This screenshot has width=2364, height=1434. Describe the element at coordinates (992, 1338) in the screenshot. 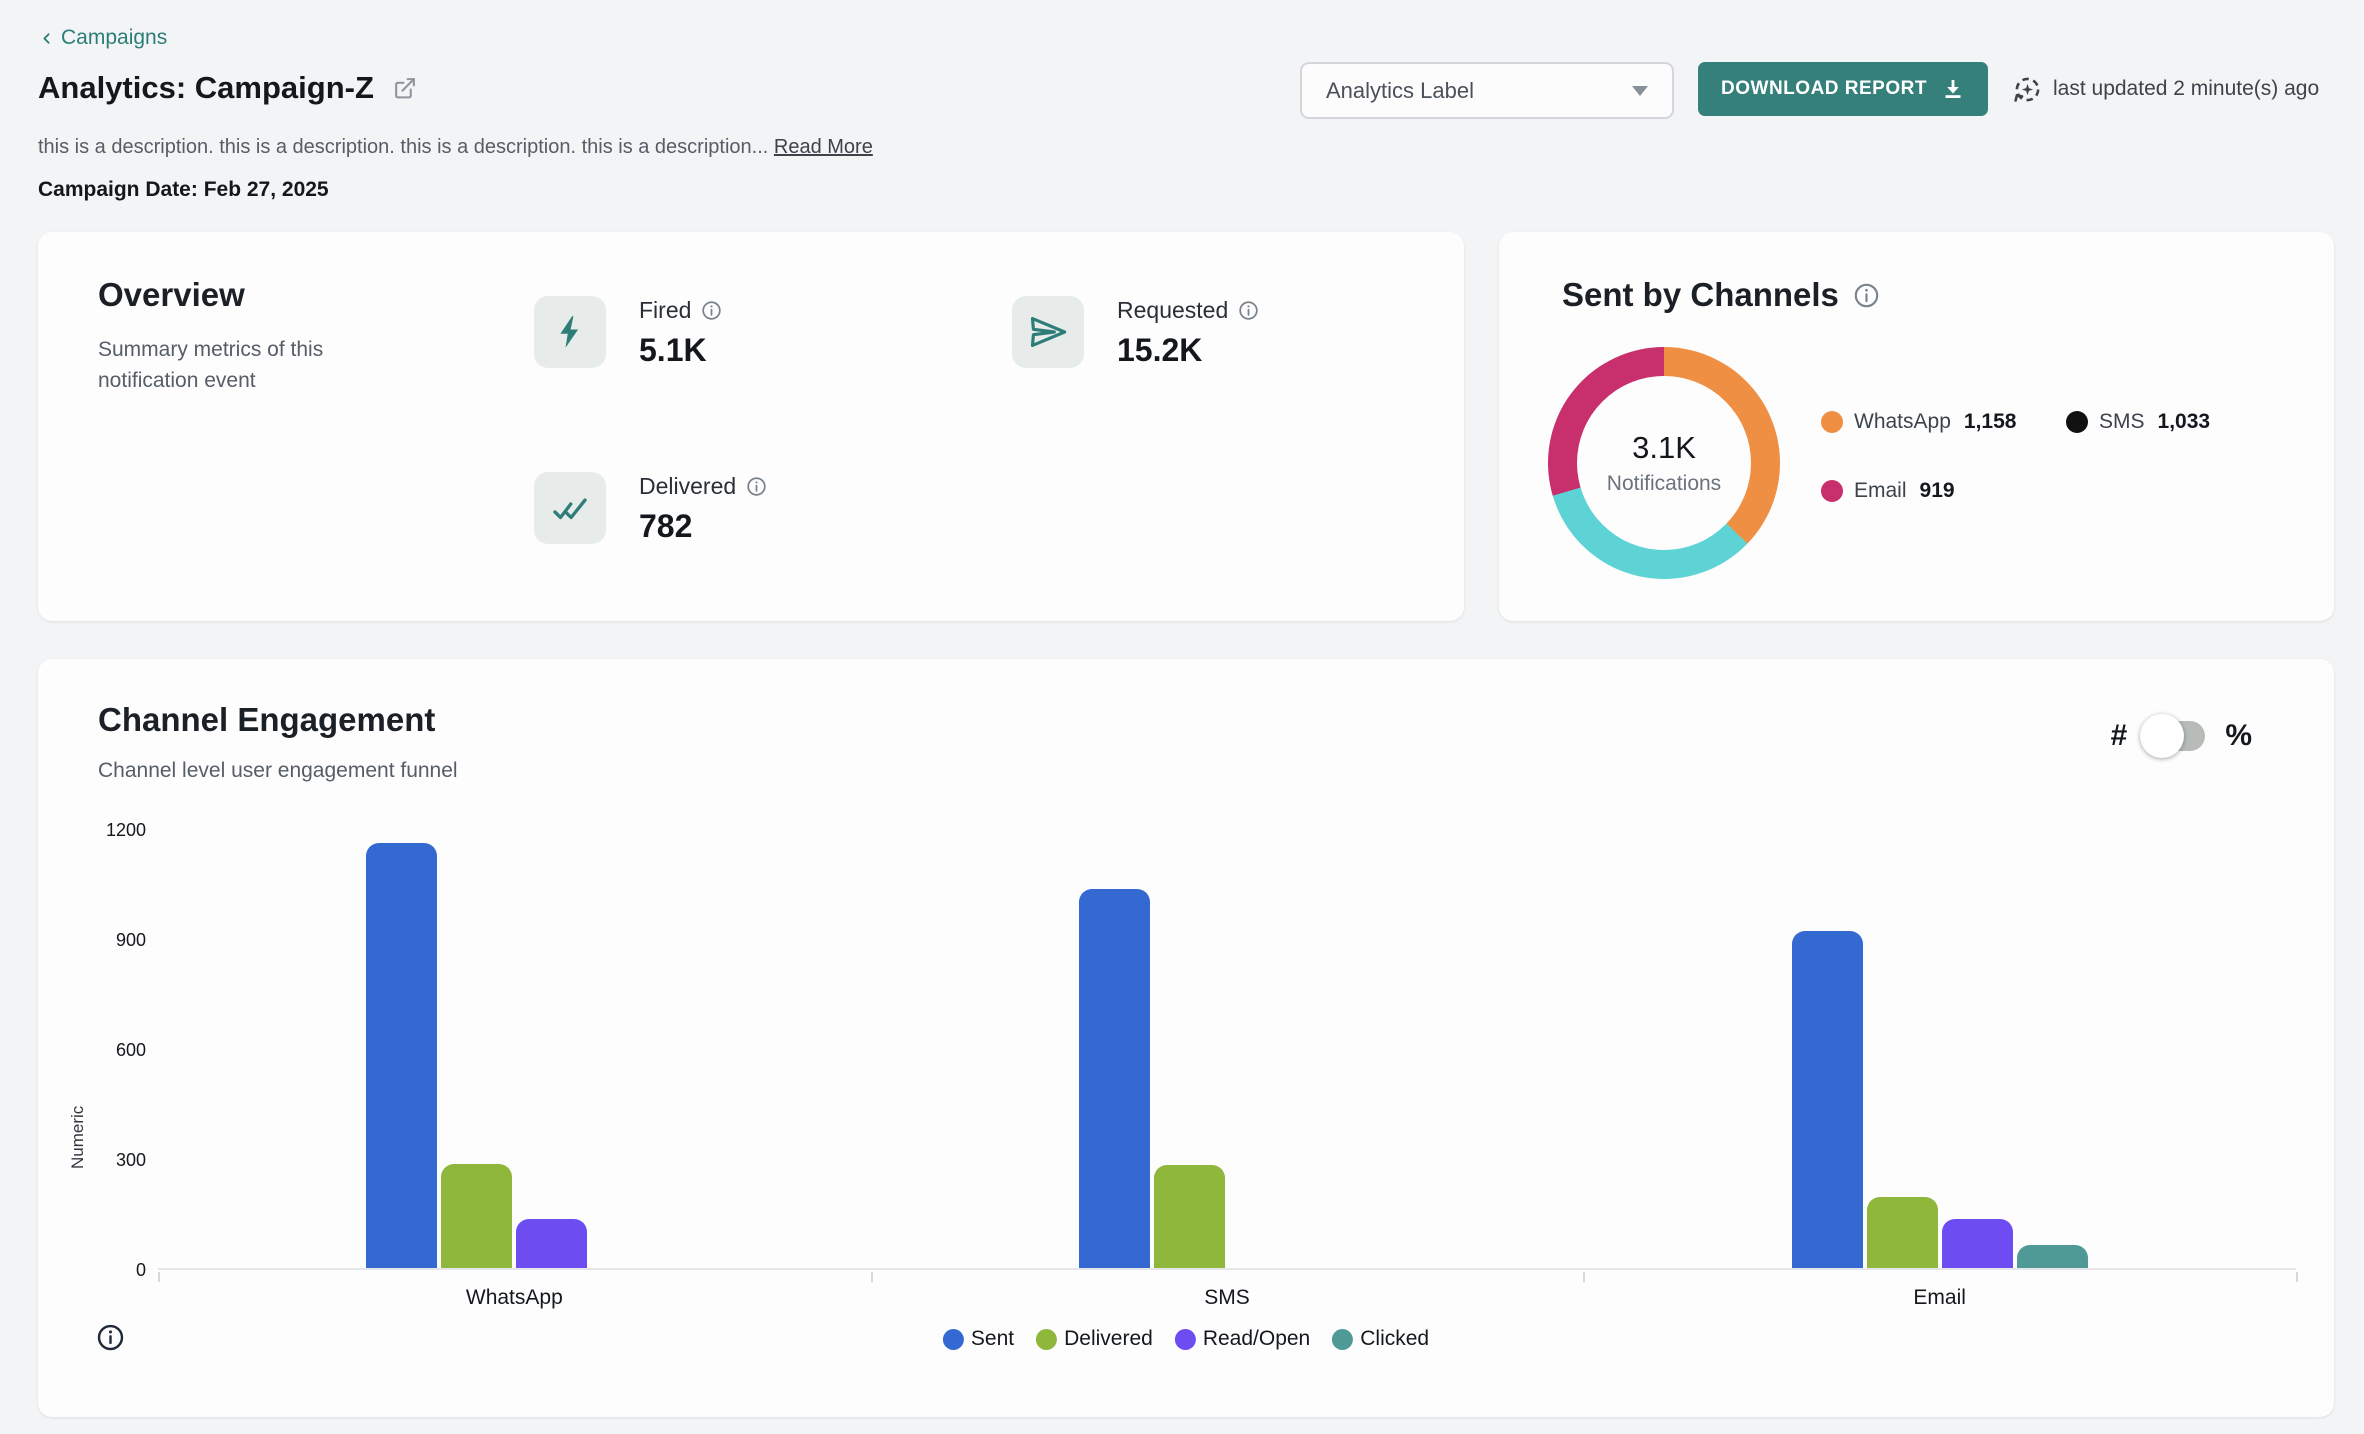

I see `legend-label: Sent` at that location.